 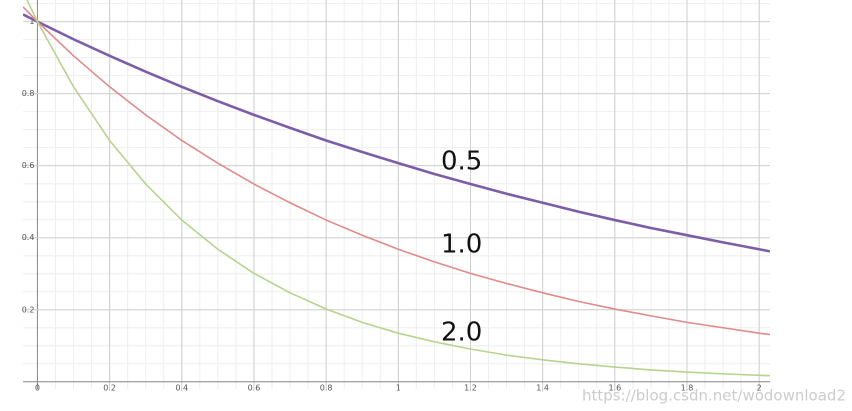 What do you see at coordinates (461, 333) in the screenshot?
I see `series-label: 2.0` at bounding box center [461, 333].